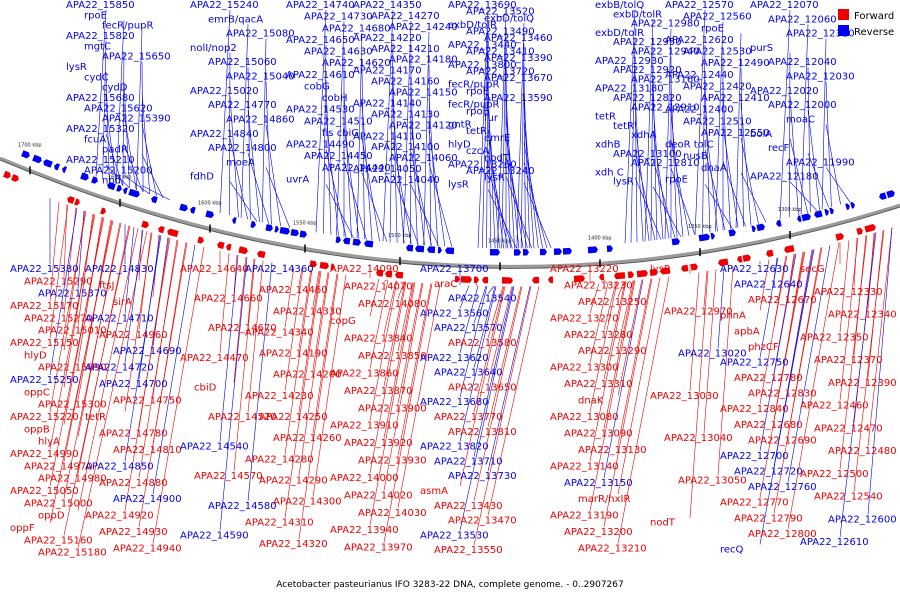 This screenshot has height=600, width=900. I want to click on gene-label: nodT, so click(663, 523).